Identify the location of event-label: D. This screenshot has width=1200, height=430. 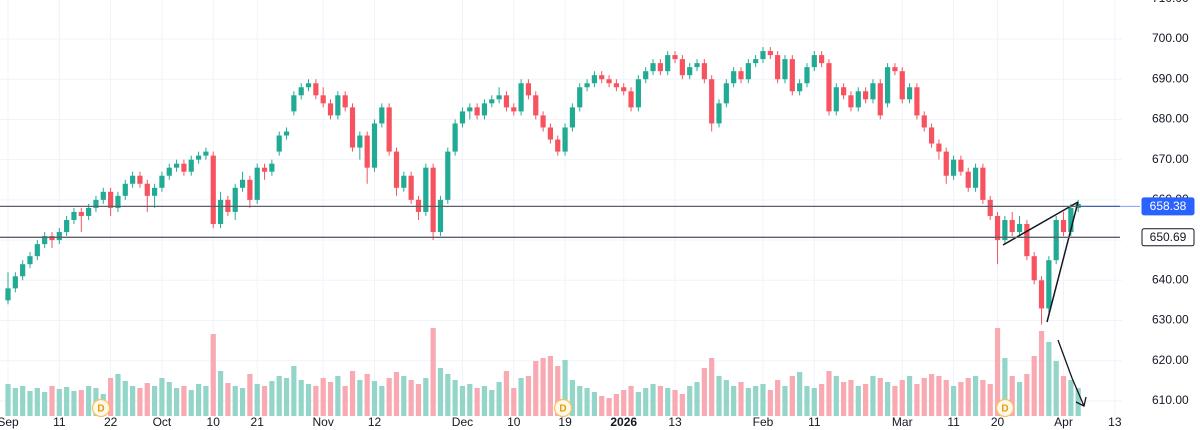
(100, 409).